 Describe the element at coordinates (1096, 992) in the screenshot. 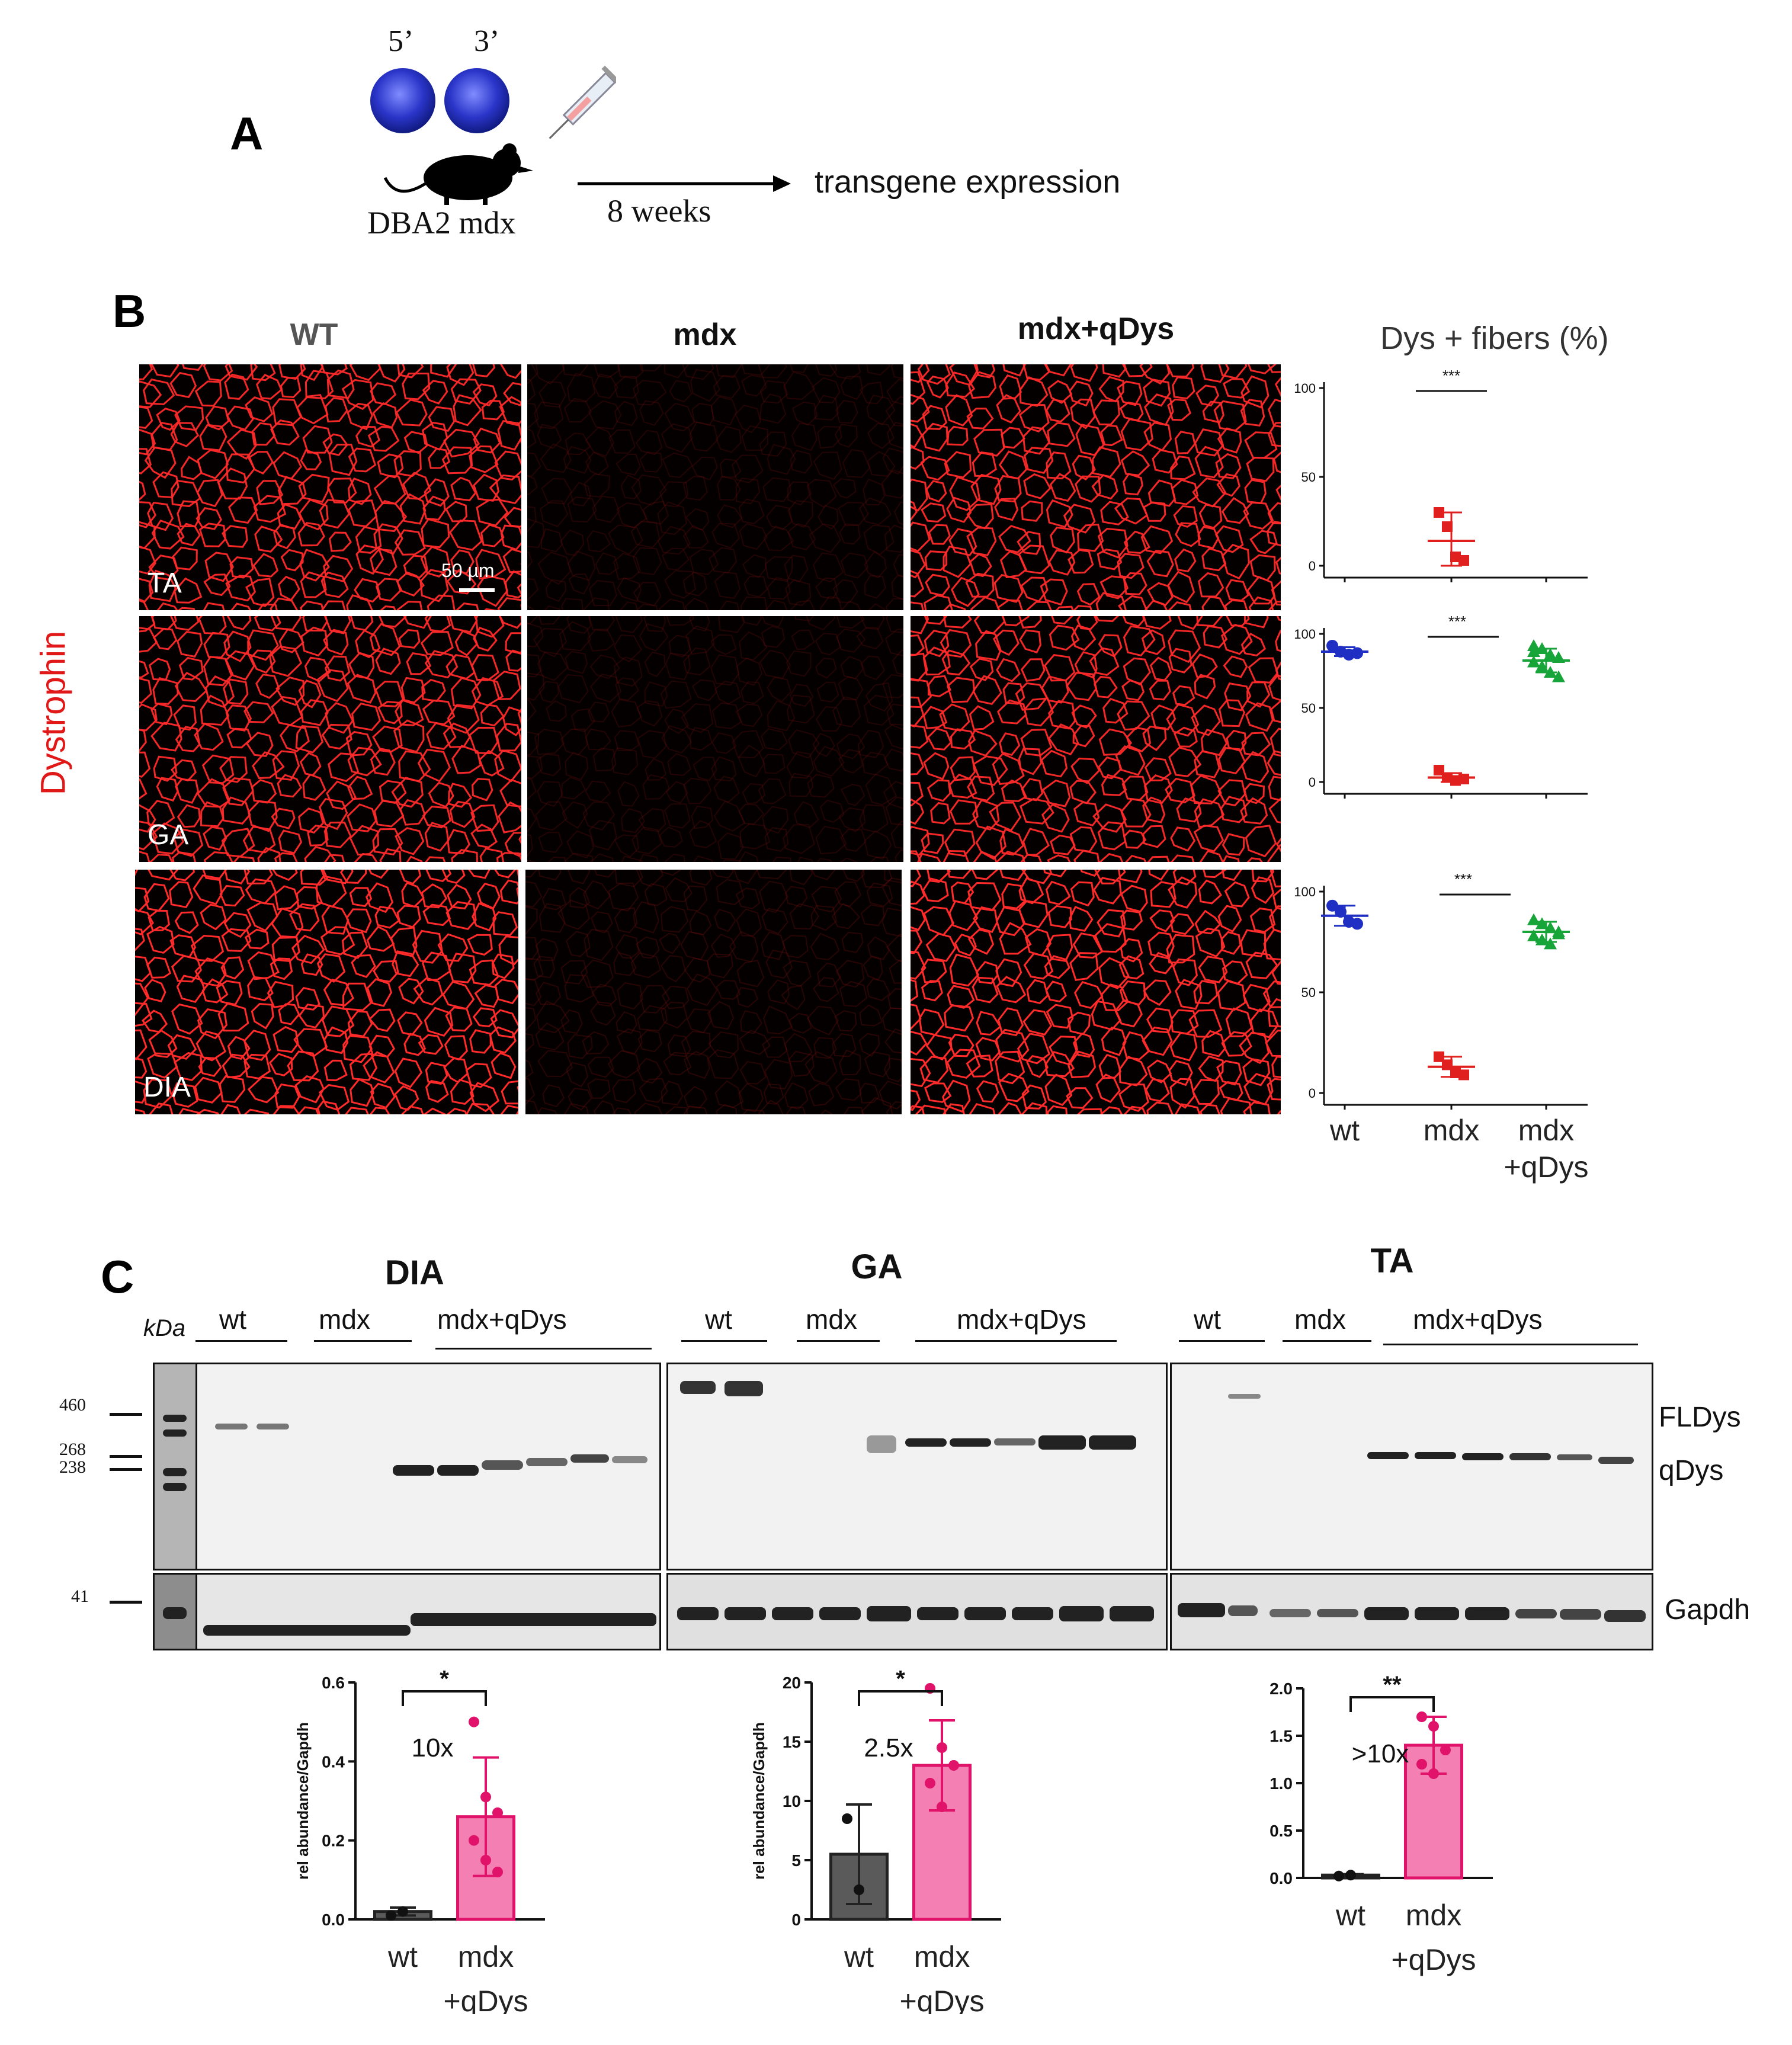

I see `micrograph-dia-qdys` at that location.